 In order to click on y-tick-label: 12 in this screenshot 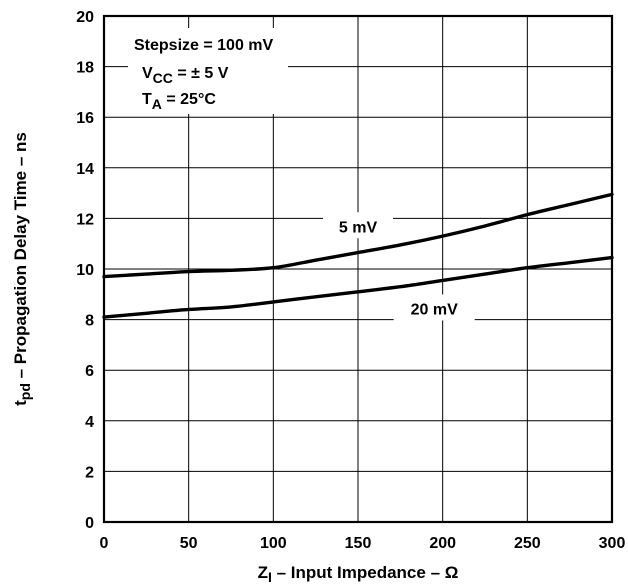, I will do `click(85, 219)`.